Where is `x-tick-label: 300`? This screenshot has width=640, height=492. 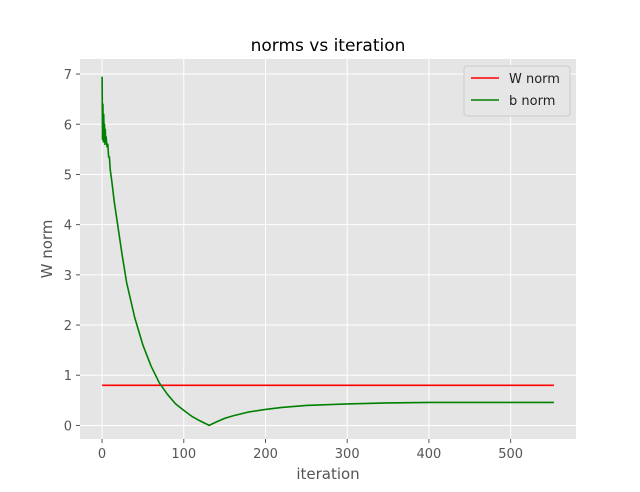
x-tick-label: 300 is located at coordinates (347, 454).